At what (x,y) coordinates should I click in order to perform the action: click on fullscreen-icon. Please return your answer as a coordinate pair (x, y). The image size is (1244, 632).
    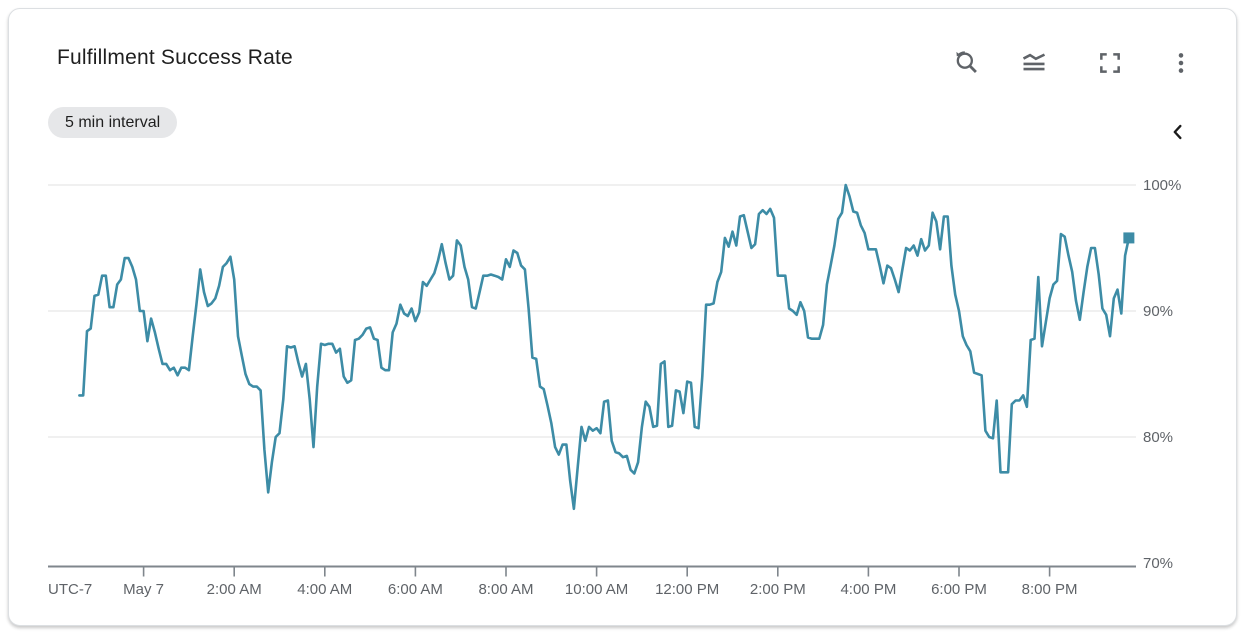
    Looking at the image, I should click on (1110, 63).